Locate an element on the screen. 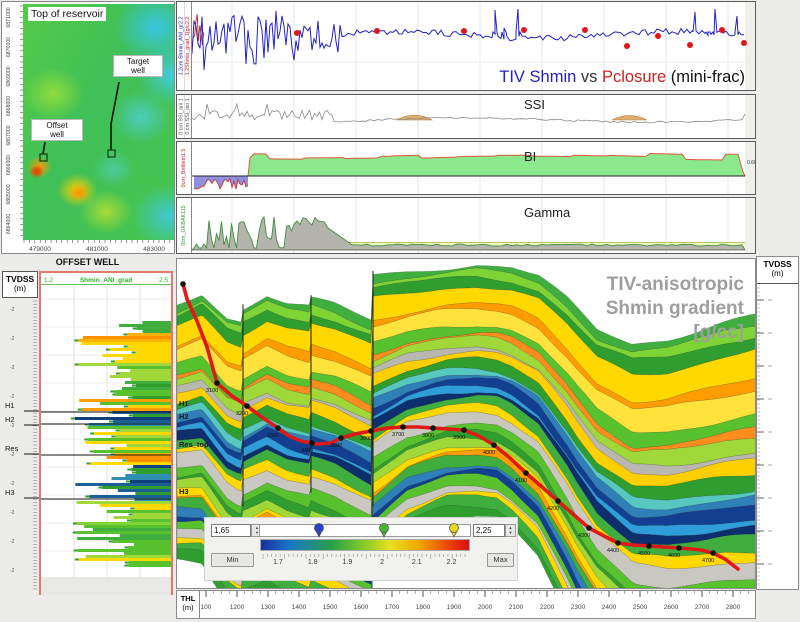  legend-tick-label: 2.2 is located at coordinates (451, 562).